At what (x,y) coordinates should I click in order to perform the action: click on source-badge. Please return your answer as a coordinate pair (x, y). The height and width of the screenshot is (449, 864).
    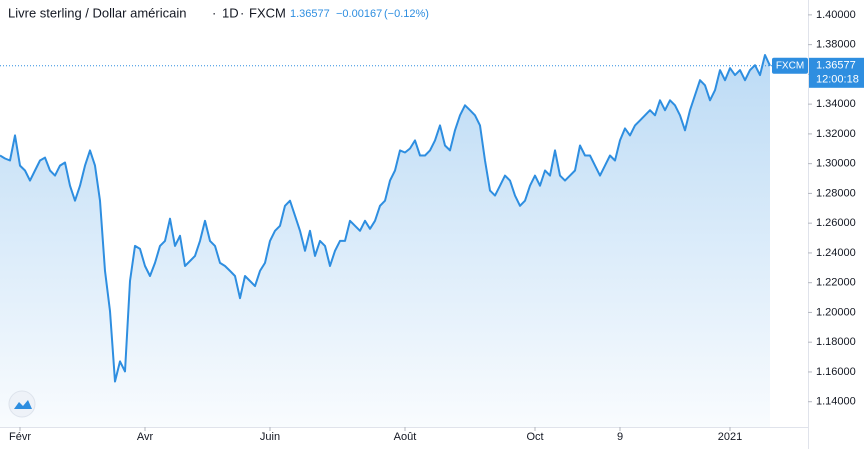
    Looking at the image, I should click on (790, 65).